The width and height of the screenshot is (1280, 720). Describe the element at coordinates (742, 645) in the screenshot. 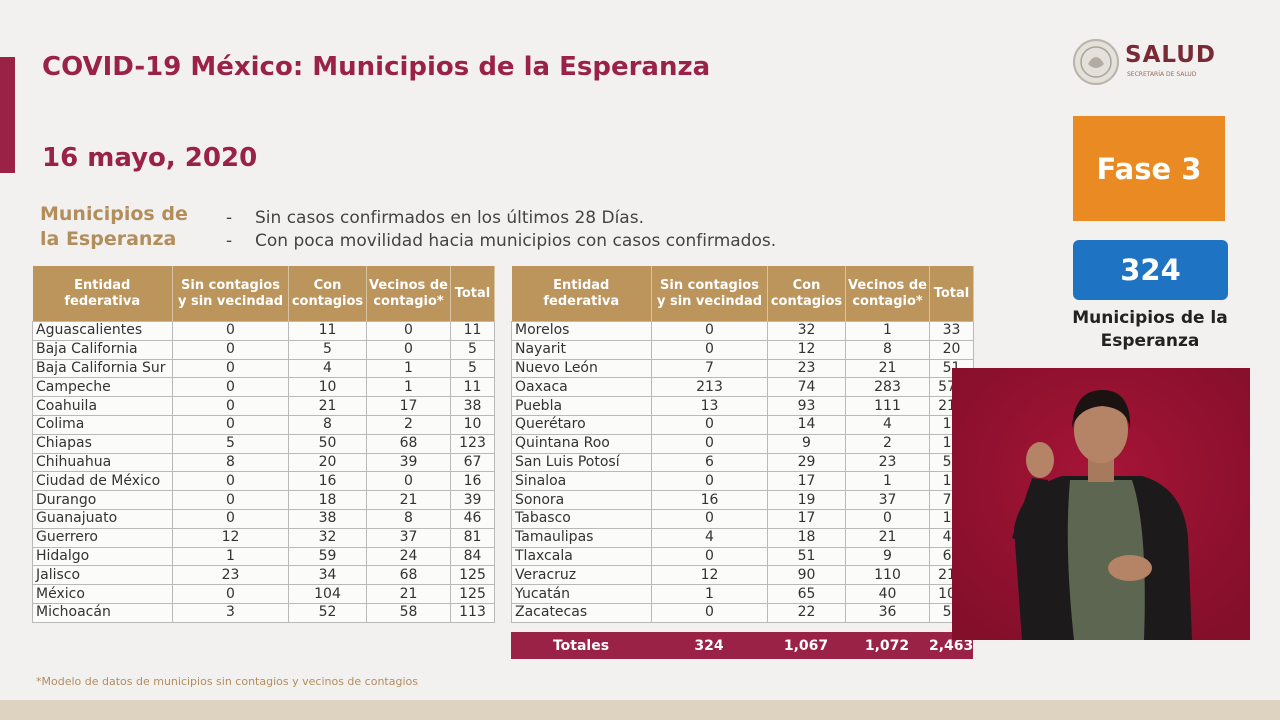

I see `totals-row: Totales 324 1,067 1,072 2,463` at that location.